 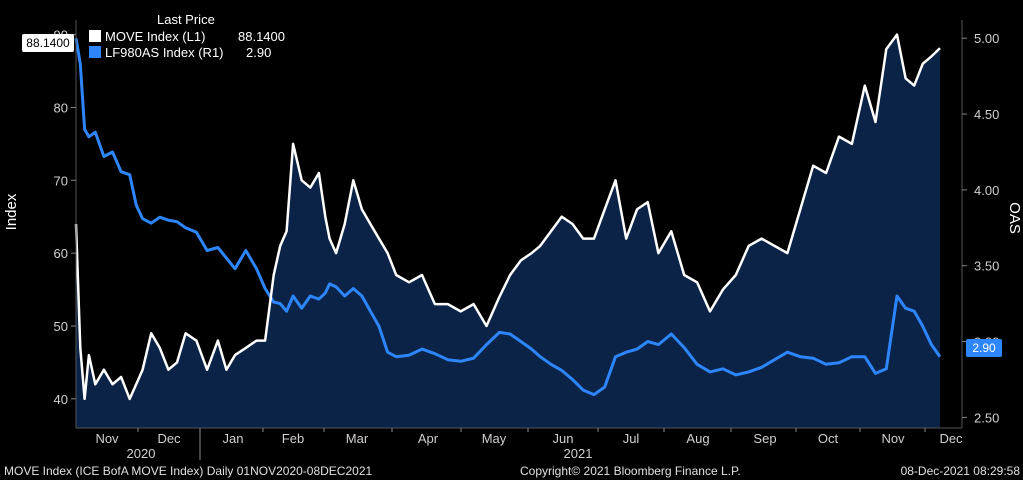 What do you see at coordinates (61, 399) in the screenshot?
I see `left-tick-label: 40` at bounding box center [61, 399].